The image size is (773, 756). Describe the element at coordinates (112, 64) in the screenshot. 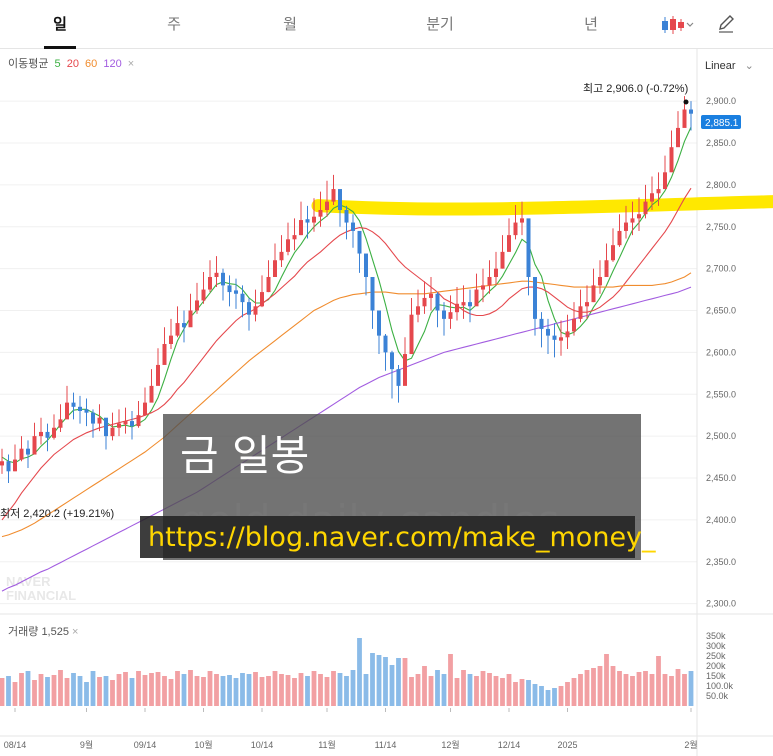

I see `ma-120-label: 120` at that location.